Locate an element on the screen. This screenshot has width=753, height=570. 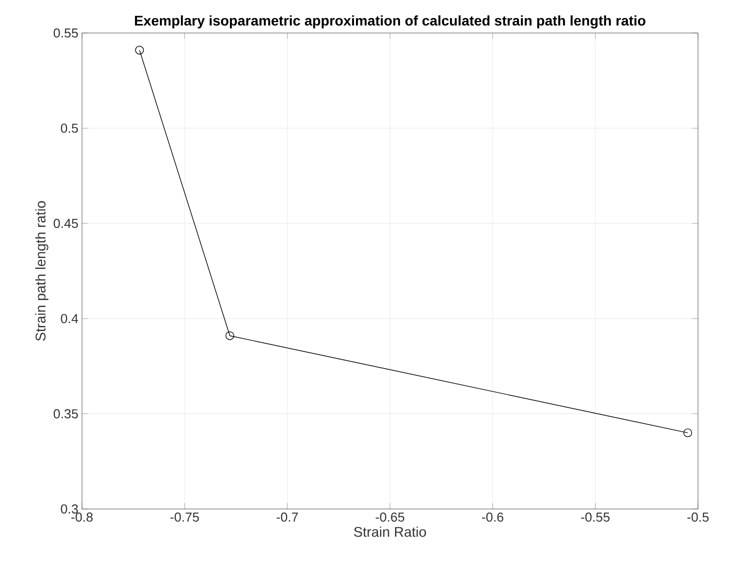
x-tick-label: -0.6 is located at coordinates (493, 517).